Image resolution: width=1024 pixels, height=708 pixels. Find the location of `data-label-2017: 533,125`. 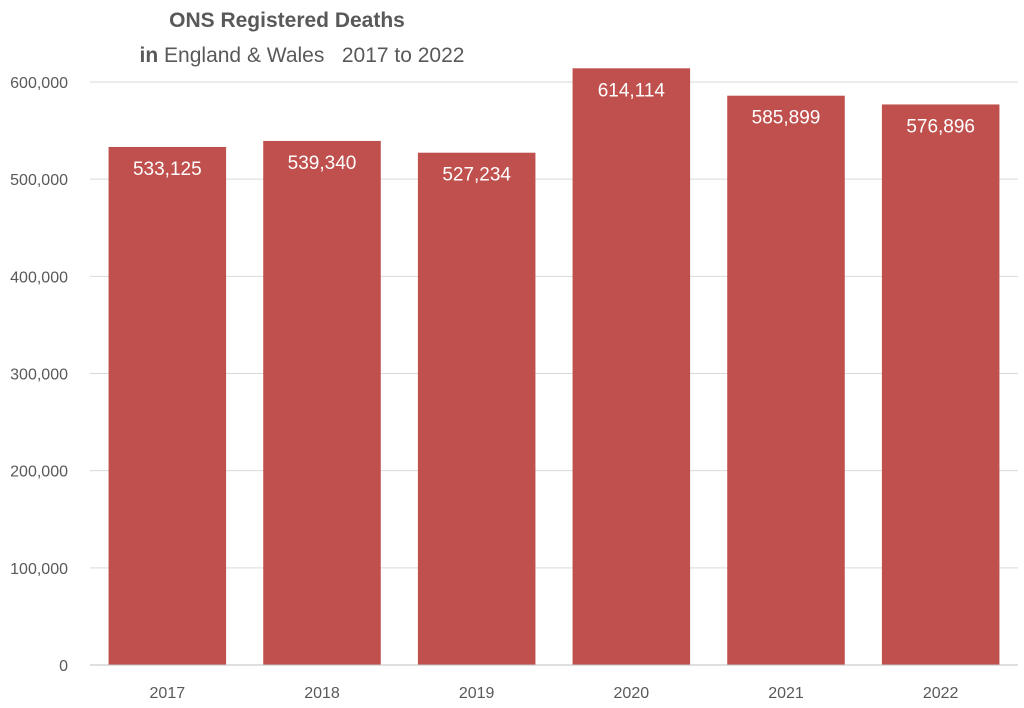

data-label-2017: 533,125 is located at coordinates (167, 169).